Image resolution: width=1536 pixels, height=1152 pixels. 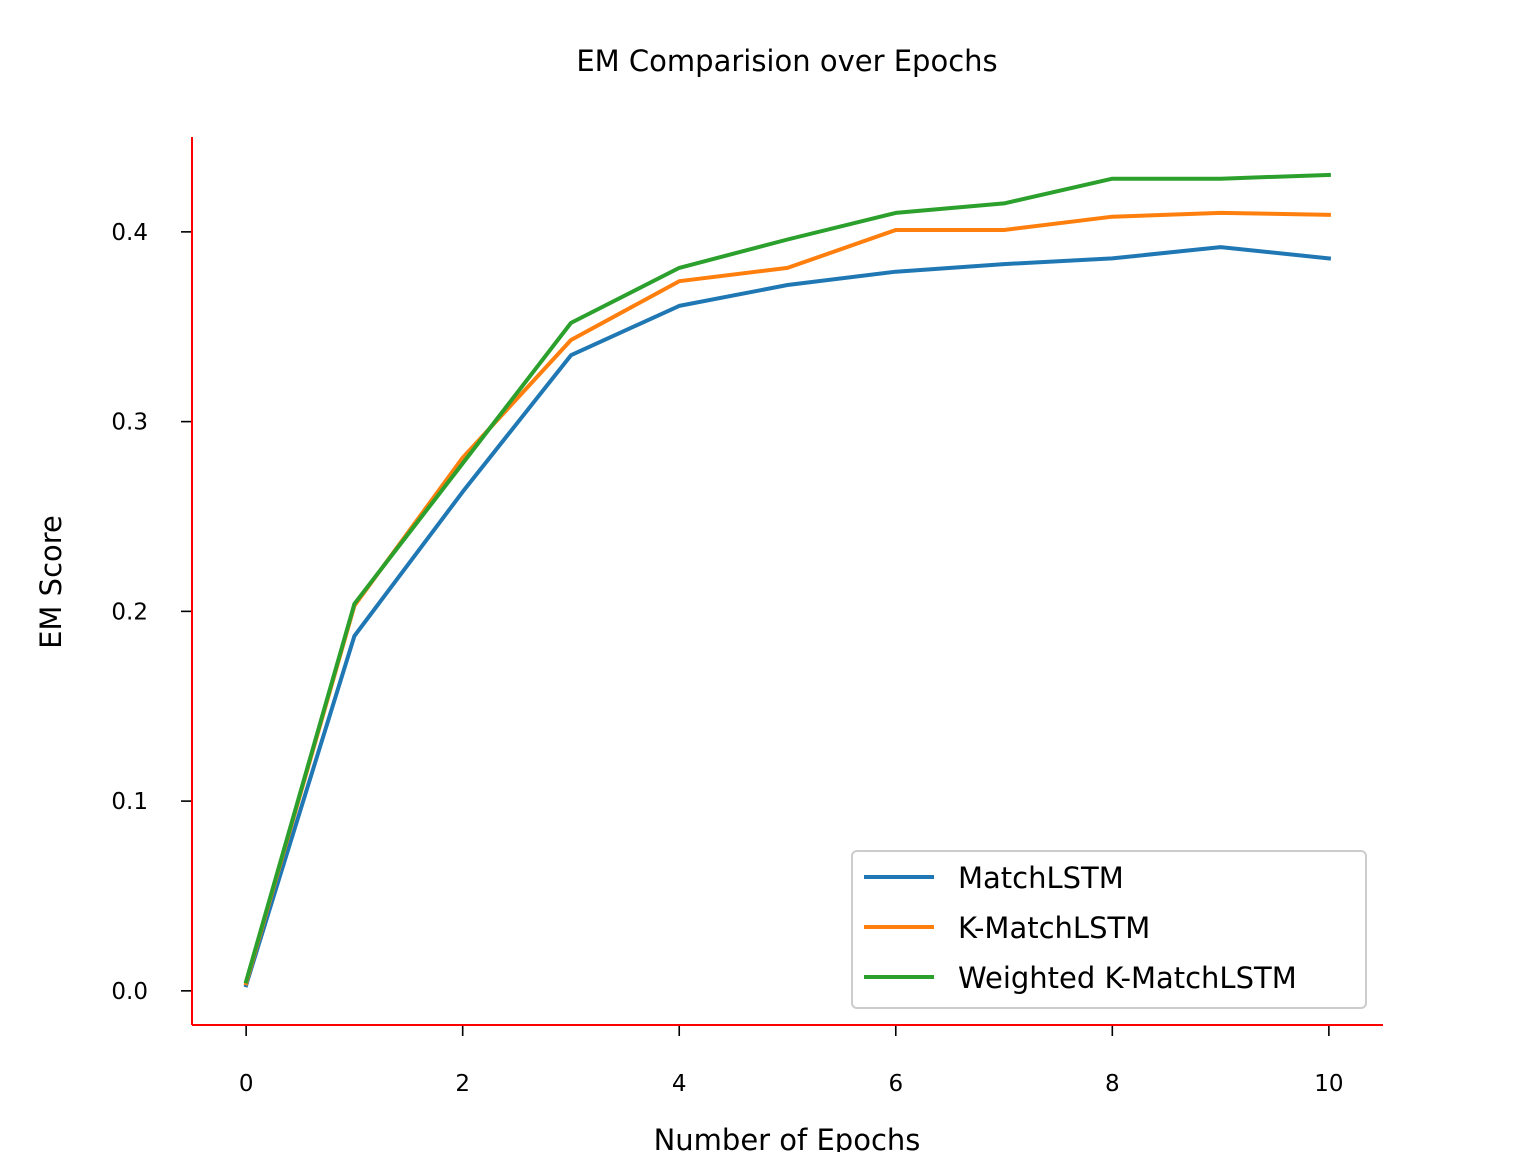 What do you see at coordinates (151, 612) in the screenshot?
I see `y-axis-ticks: 0.0 0.1 0.2 0.3 0.4` at bounding box center [151, 612].